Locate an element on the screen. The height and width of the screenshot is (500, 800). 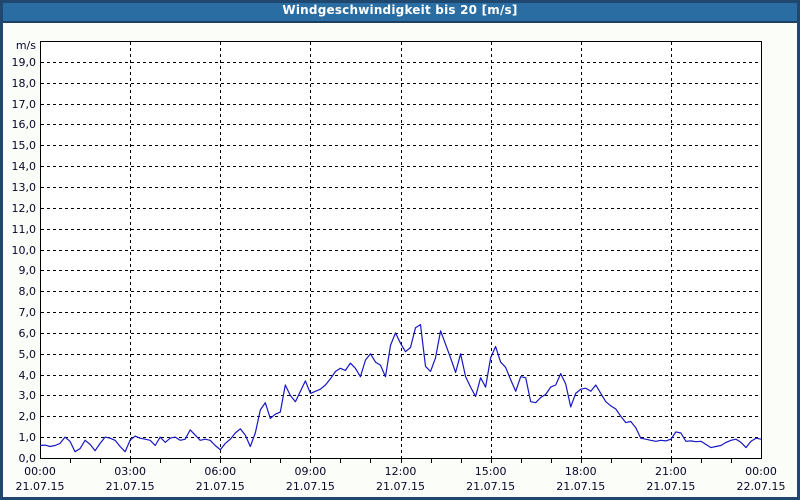
y-tick-label: 3,0 is located at coordinates (28, 395).